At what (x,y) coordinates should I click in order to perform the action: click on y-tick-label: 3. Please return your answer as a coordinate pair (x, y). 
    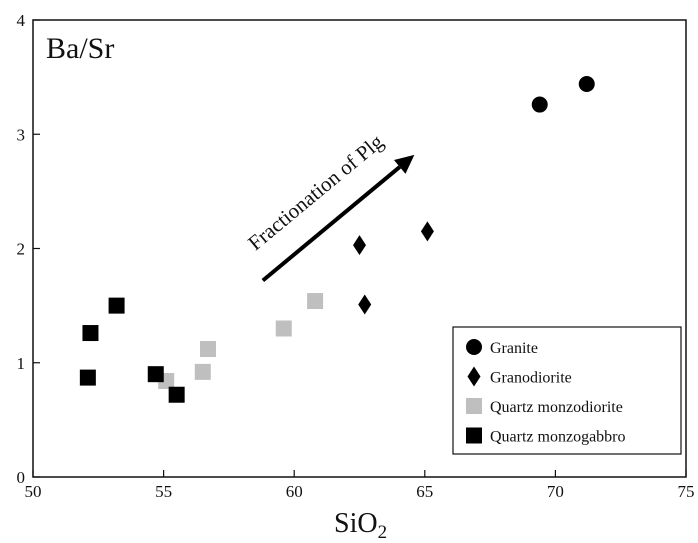
    Looking at the image, I should click on (21, 134).